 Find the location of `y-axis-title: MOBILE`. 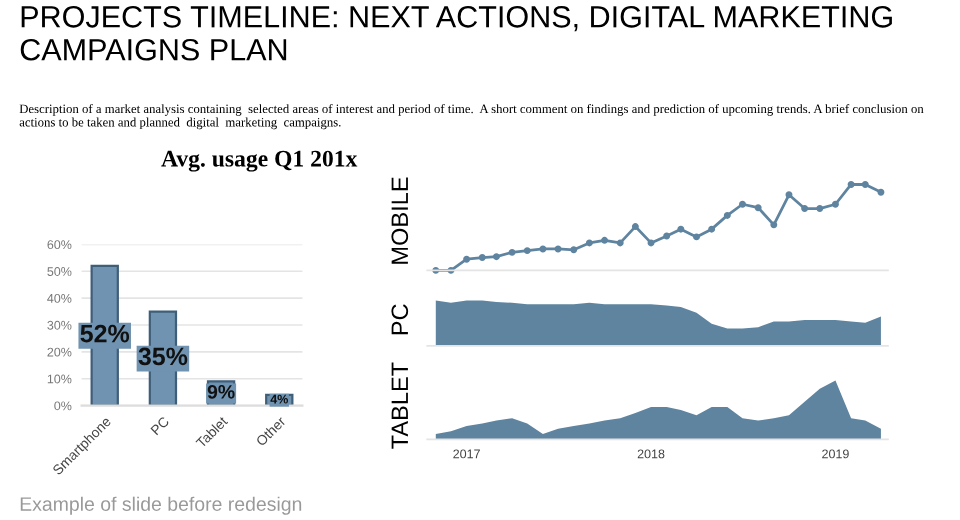

y-axis-title: MOBILE is located at coordinates (400, 220).